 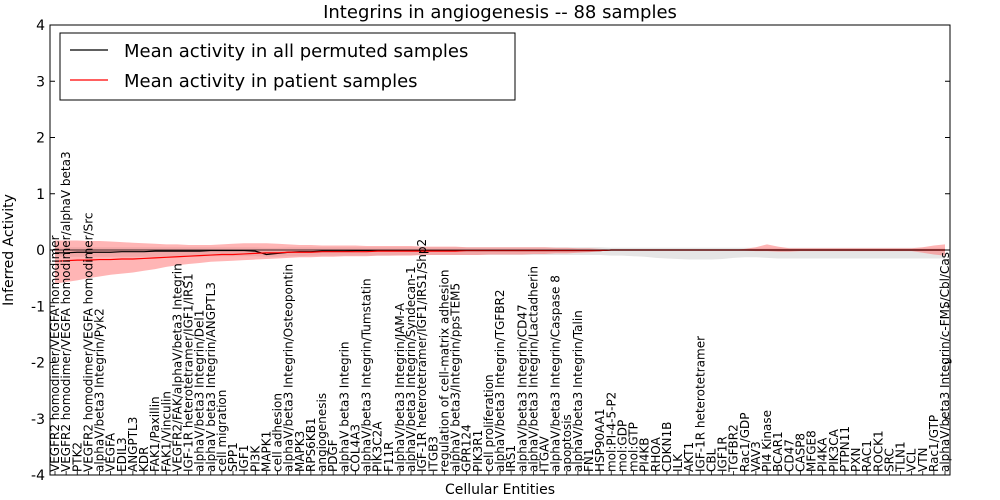 What do you see at coordinates (144, 459) in the screenshot?
I see `x-tick-label: KDR` at bounding box center [144, 459].